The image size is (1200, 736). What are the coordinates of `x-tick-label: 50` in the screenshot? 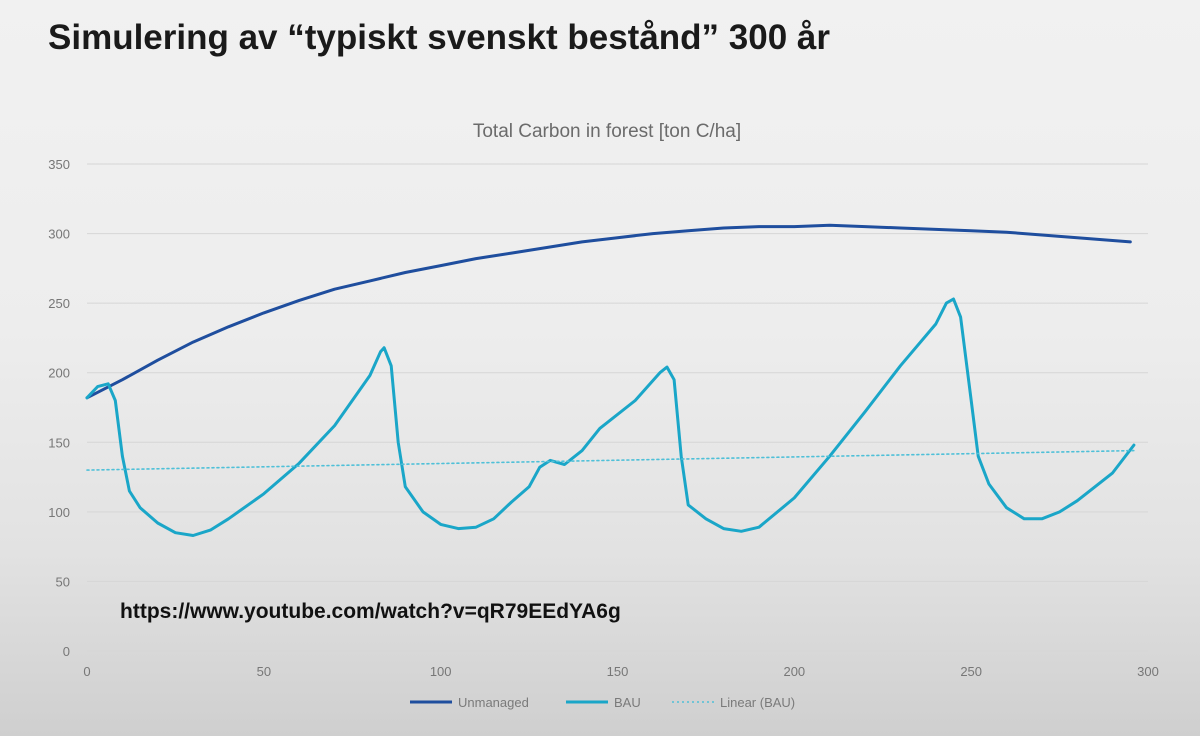 It's located at (264, 671).